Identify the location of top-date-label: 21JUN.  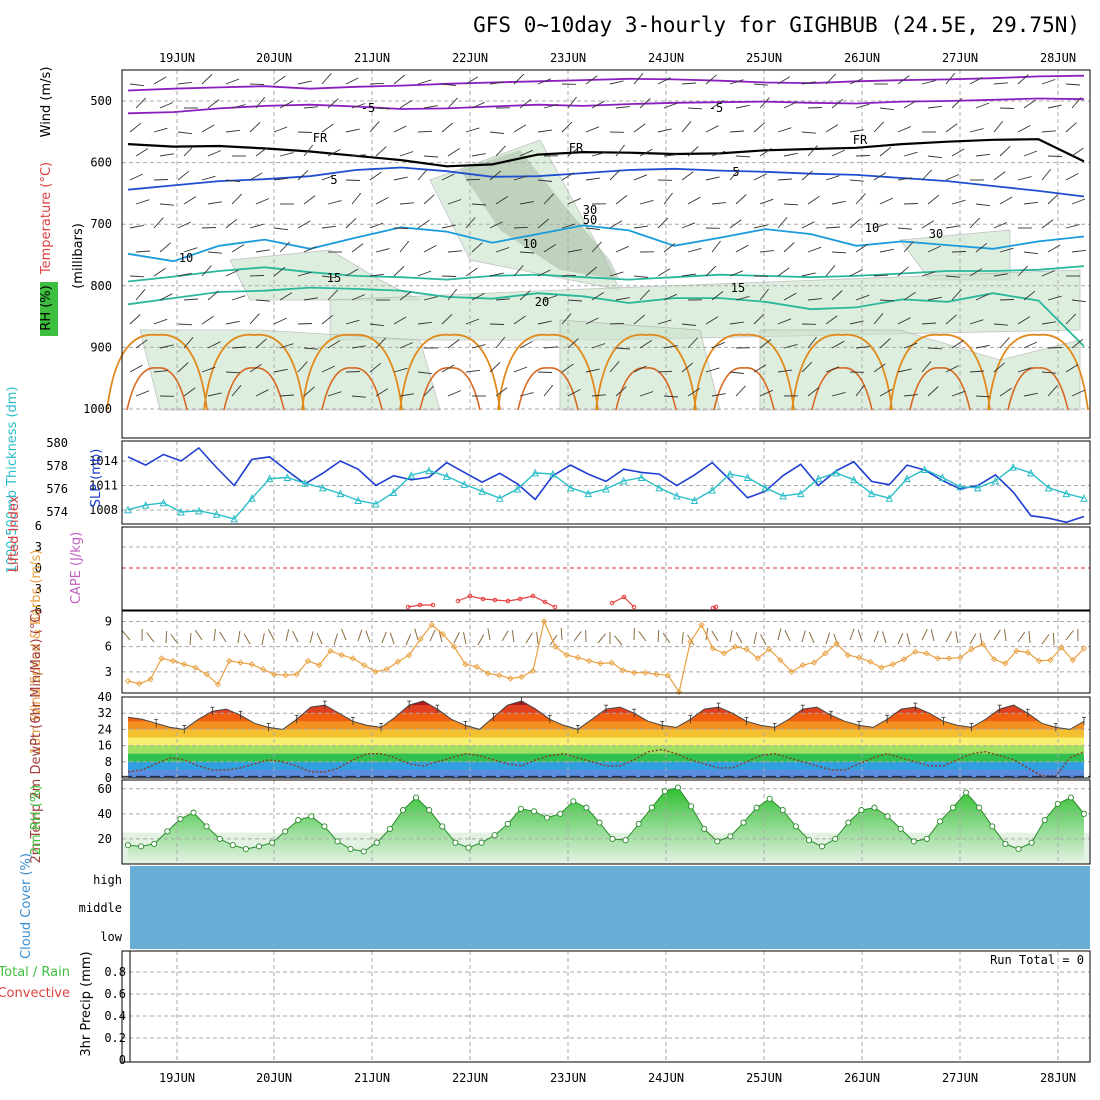
(372, 58).